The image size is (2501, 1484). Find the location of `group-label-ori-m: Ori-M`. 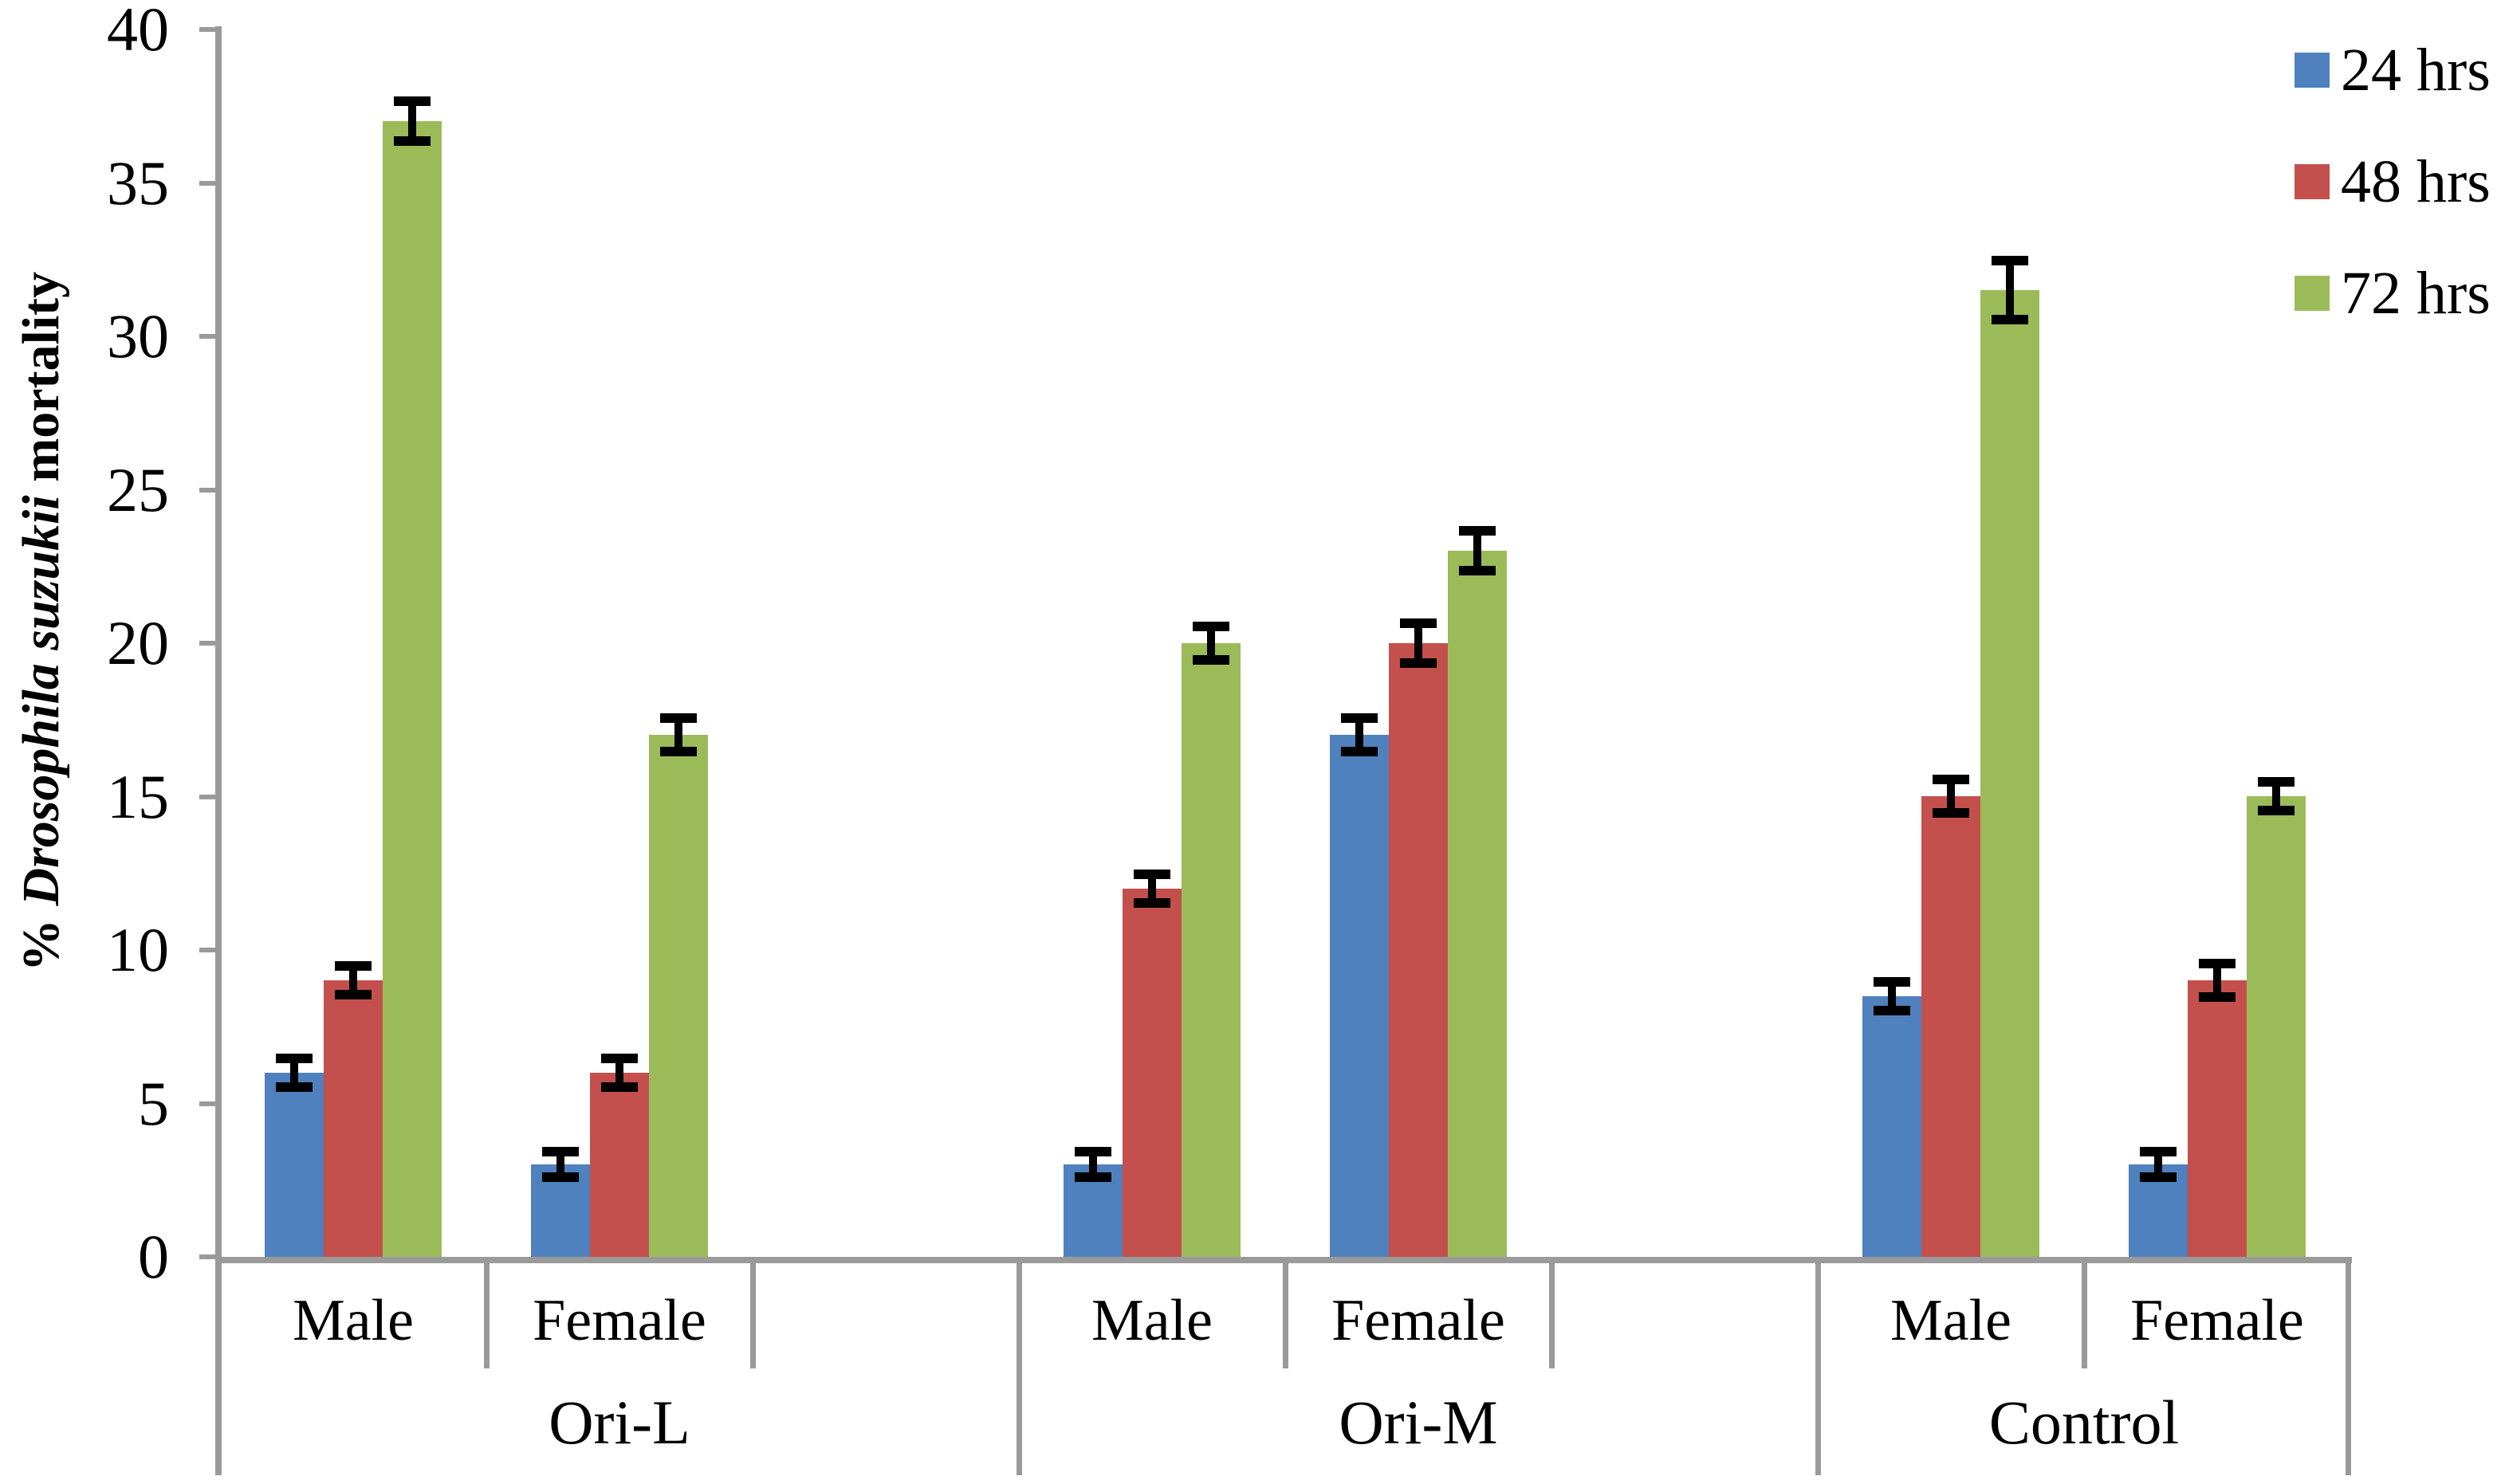

group-label-ori-m: Ori-M is located at coordinates (1419, 1422).